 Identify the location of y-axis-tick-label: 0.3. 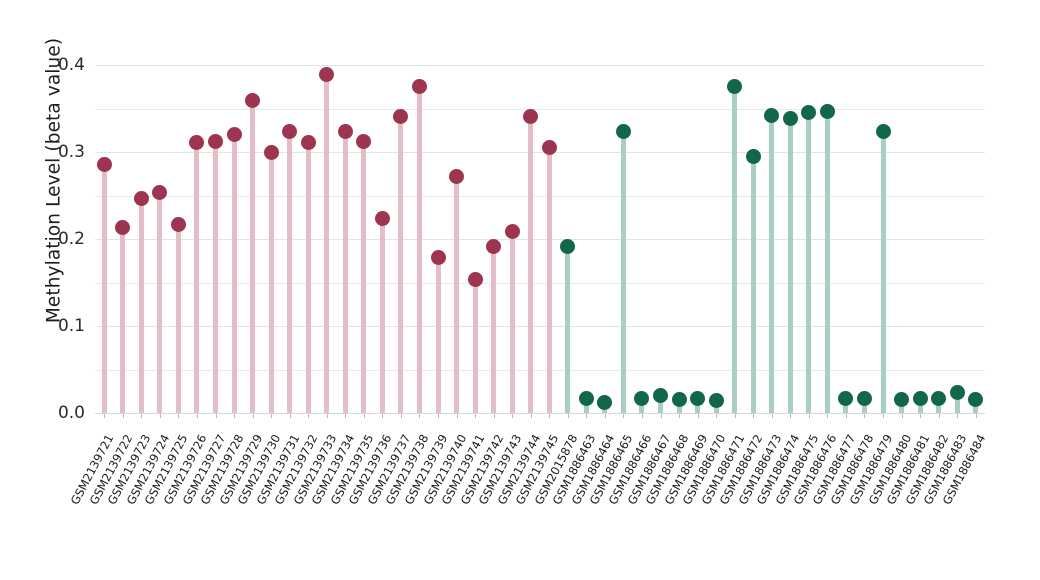
(71, 152).